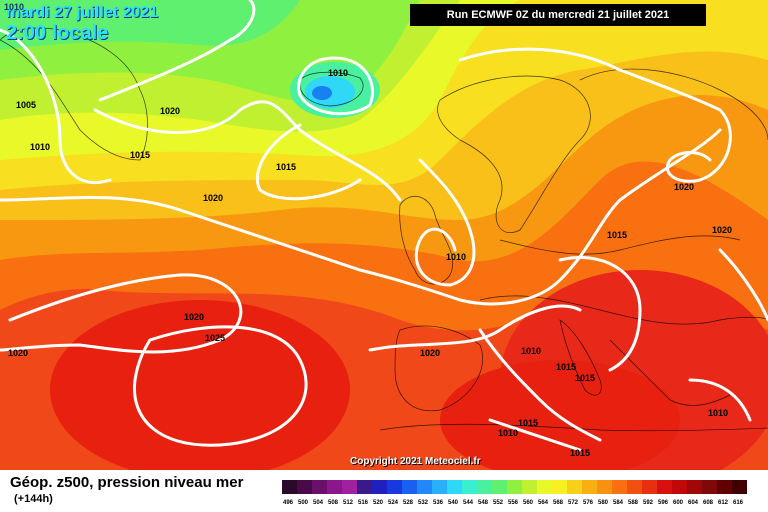  Describe the element at coordinates (333, 503) in the screenshot. I see `scale-label: 508` at that location.